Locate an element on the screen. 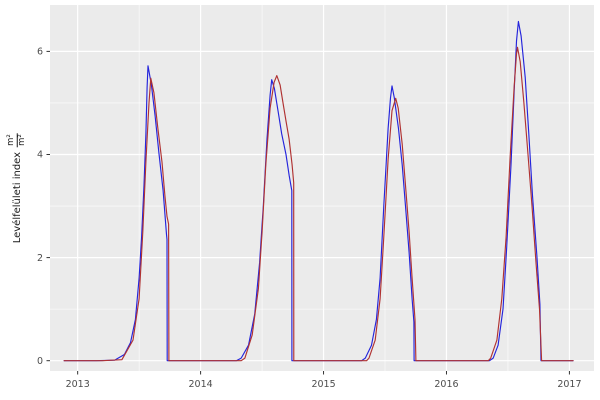  y-tick-label: 0 is located at coordinates (40, 361).